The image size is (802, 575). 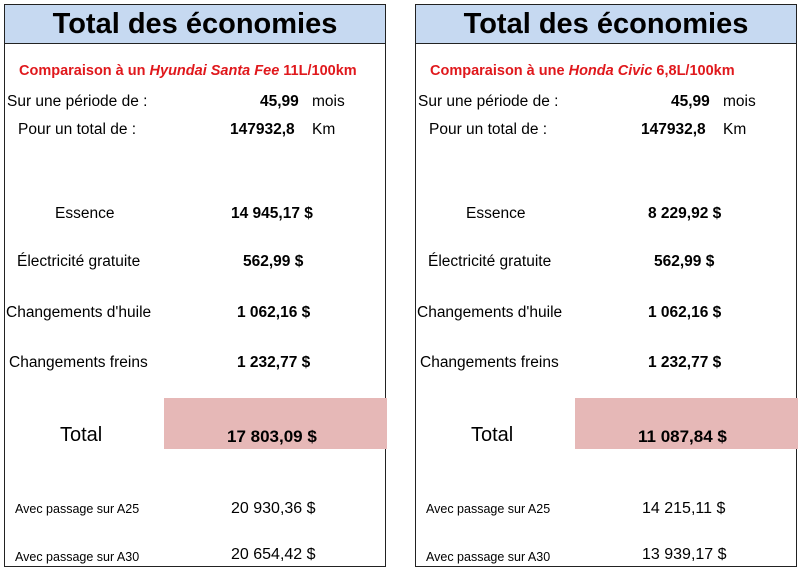 What do you see at coordinates (82, 71) in the screenshot?
I see `comparison-prefix: Comparaison à un` at bounding box center [82, 71].